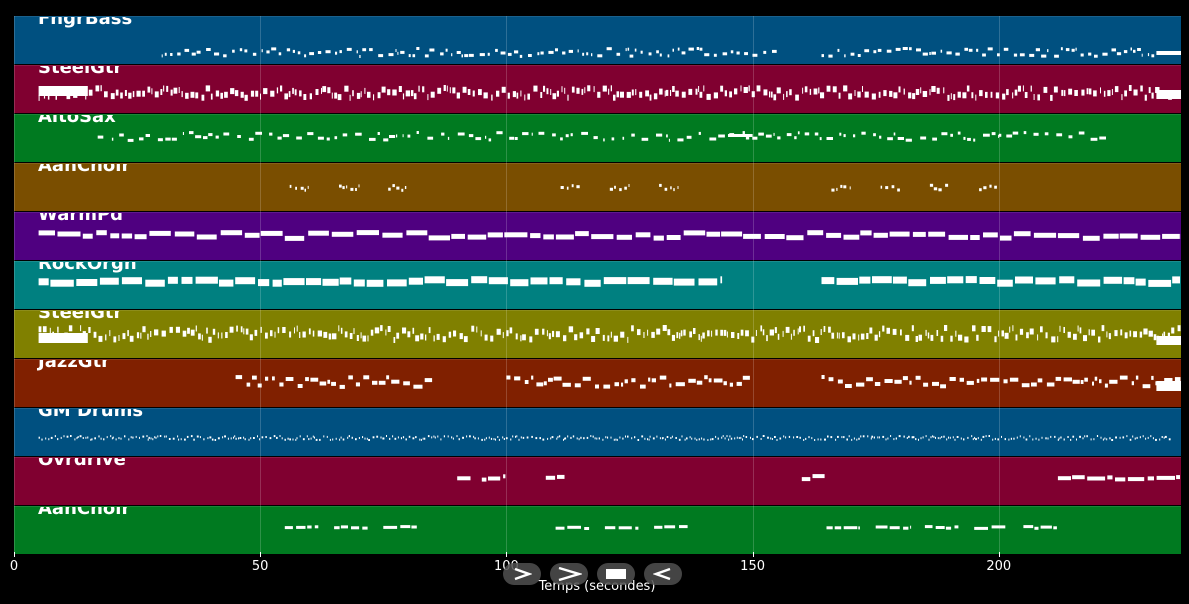 The width and height of the screenshot is (1189, 604). Describe the element at coordinates (569, 574) in the screenshot. I see `fast-forward-button` at that location.